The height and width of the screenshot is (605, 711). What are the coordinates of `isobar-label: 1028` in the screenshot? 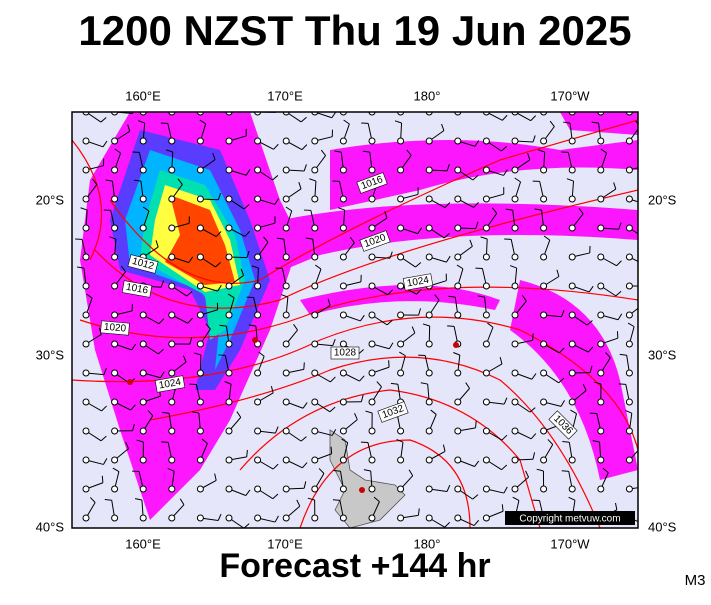 It's located at (345, 353).